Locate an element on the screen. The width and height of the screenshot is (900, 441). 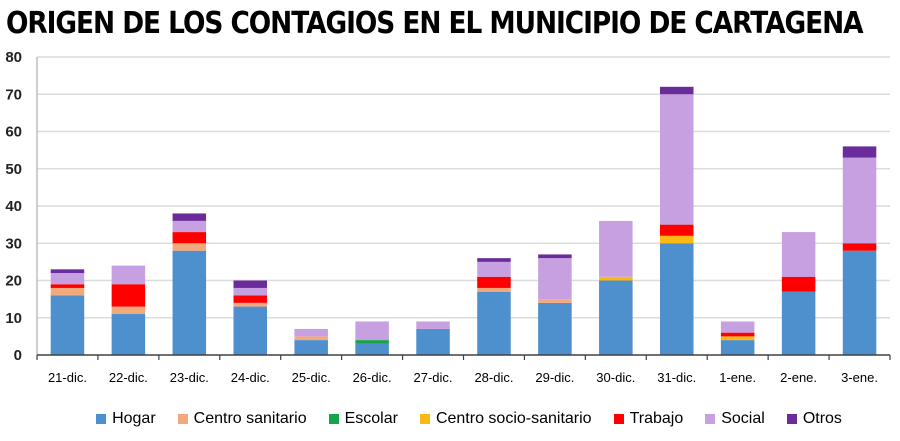
x-tick-label: 21-dic. is located at coordinates (67, 377).